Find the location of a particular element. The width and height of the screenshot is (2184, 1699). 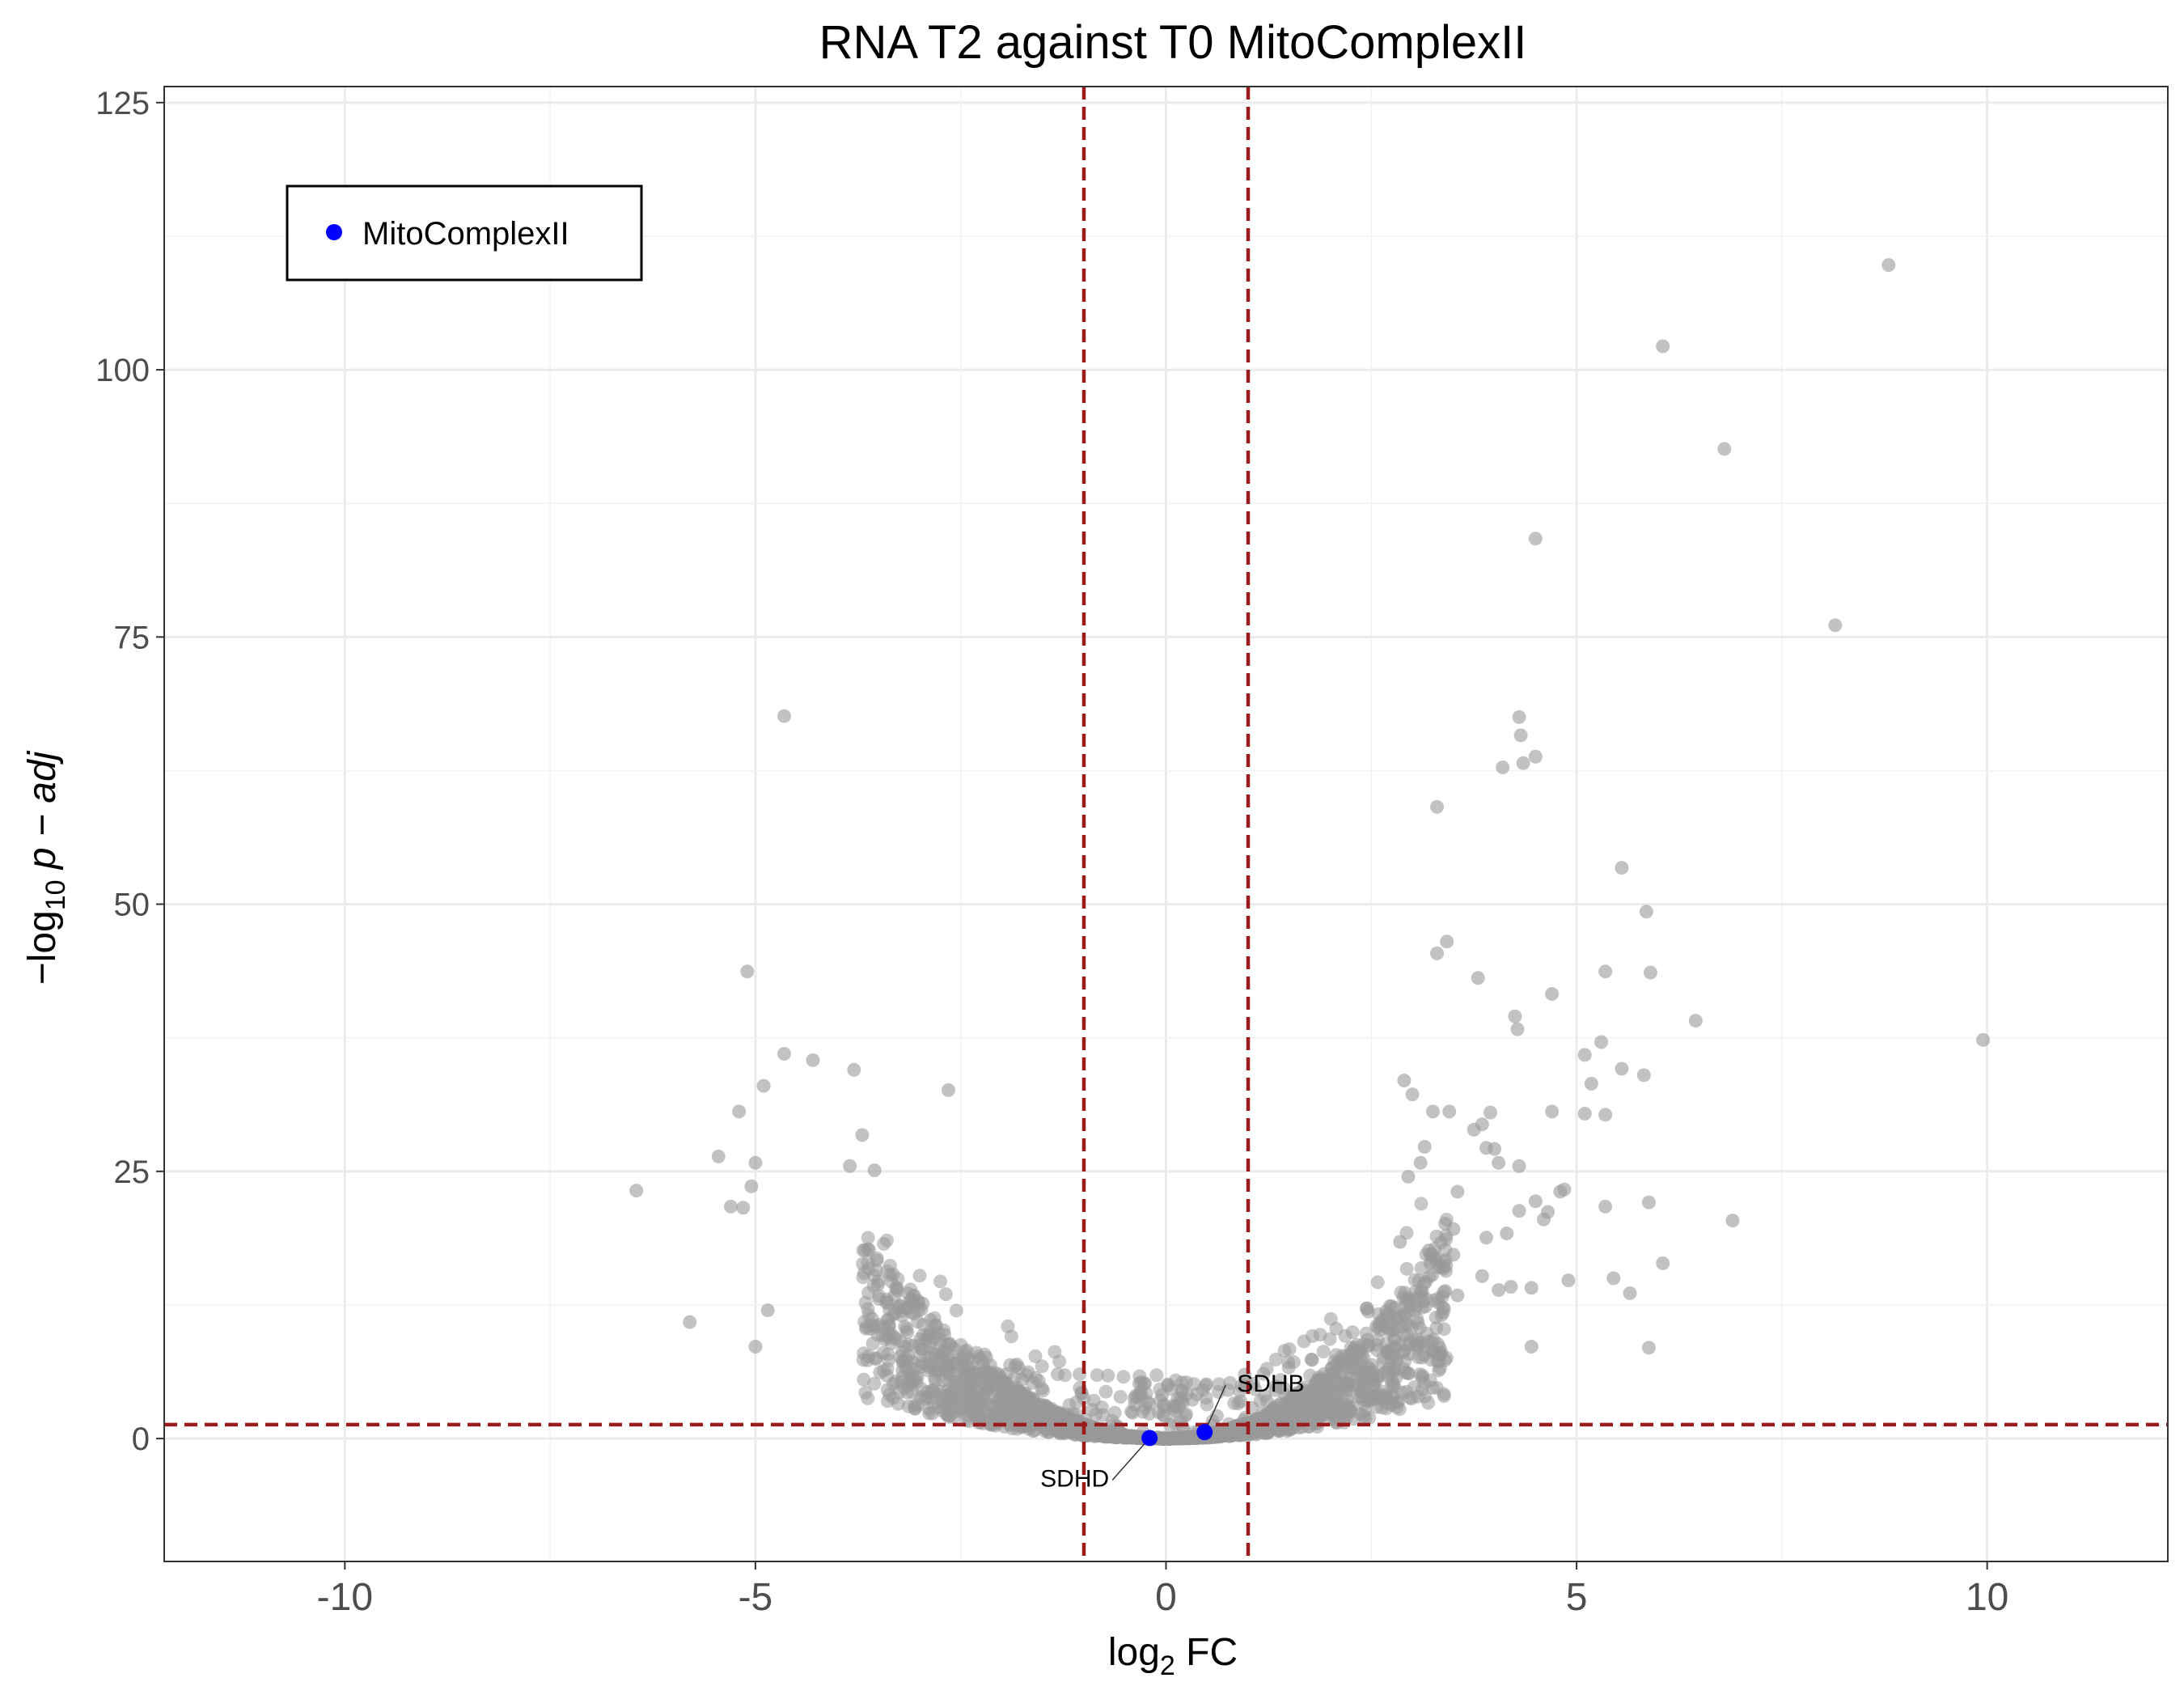

legend-label-mitocomplexii: MitoComplexII is located at coordinates (466, 234).